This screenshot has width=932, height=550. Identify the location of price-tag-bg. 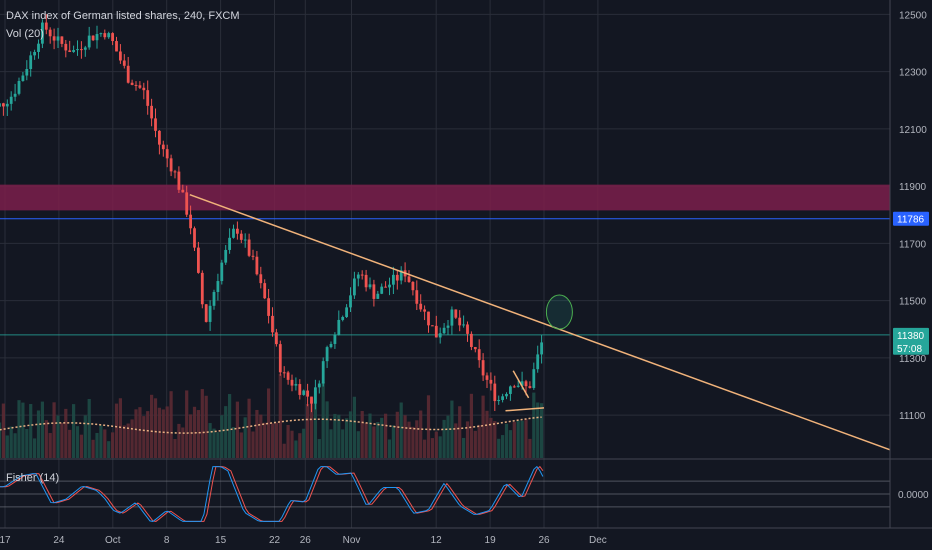
(911, 347).